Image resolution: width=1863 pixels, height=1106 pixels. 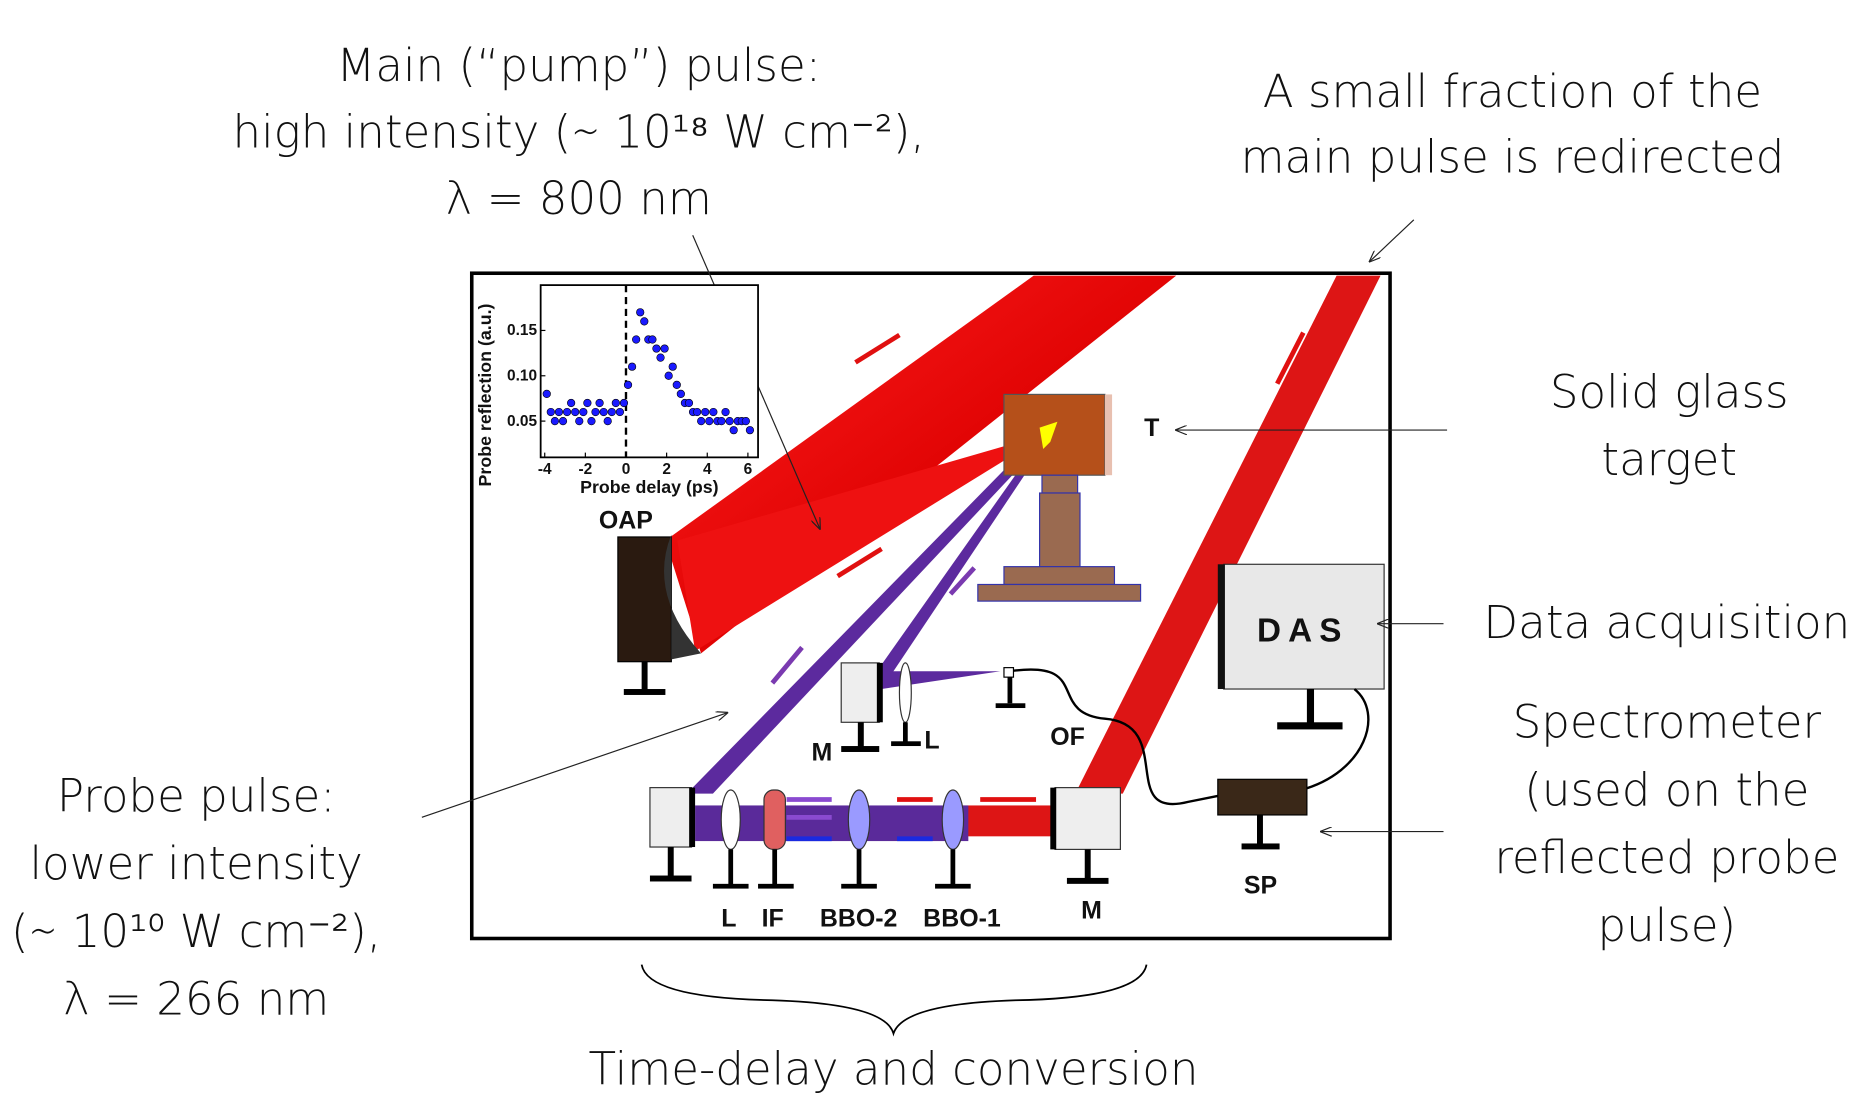 What do you see at coordinates (644, 599) in the screenshot?
I see `oap-mirror` at bounding box center [644, 599].